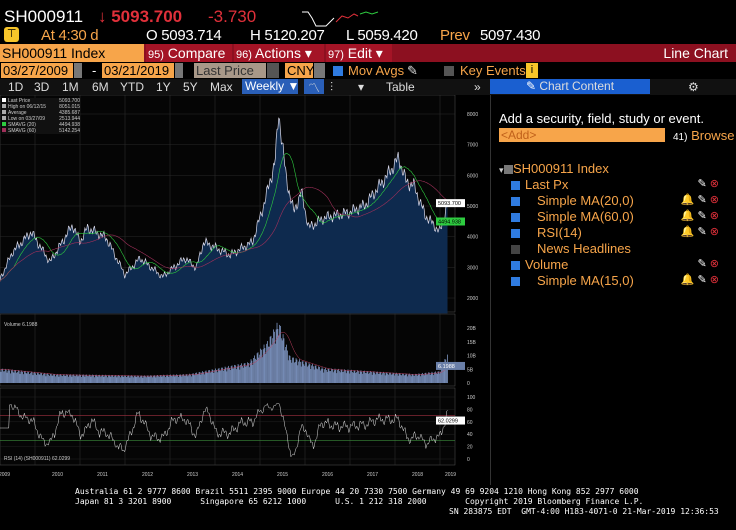 The height and width of the screenshot is (530, 736). Describe the element at coordinates (554, 168) in the screenshot. I see `content-item: ▾ SH000911 Index` at that location.